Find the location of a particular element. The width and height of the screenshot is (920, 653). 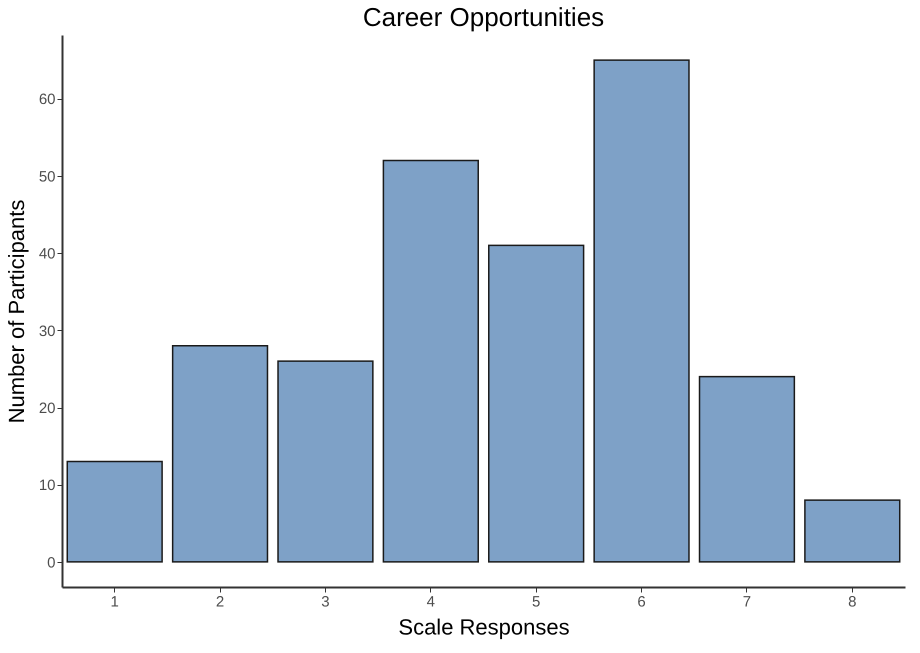

x-tick-label: 1 is located at coordinates (114, 602).